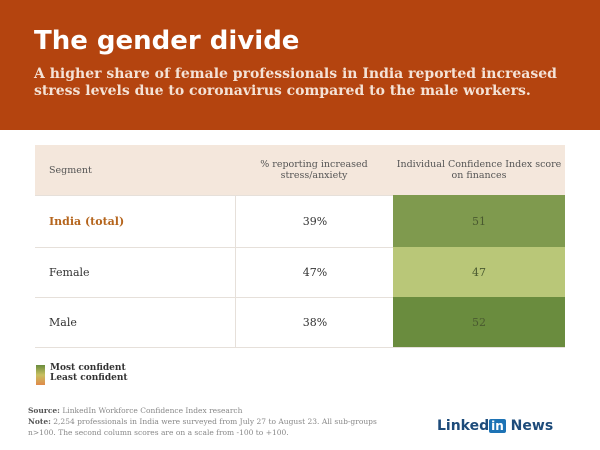 The image size is (600, 450). What do you see at coordinates (39, 421) in the screenshot?
I see `note-label: Note:` at bounding box center [39, 421].